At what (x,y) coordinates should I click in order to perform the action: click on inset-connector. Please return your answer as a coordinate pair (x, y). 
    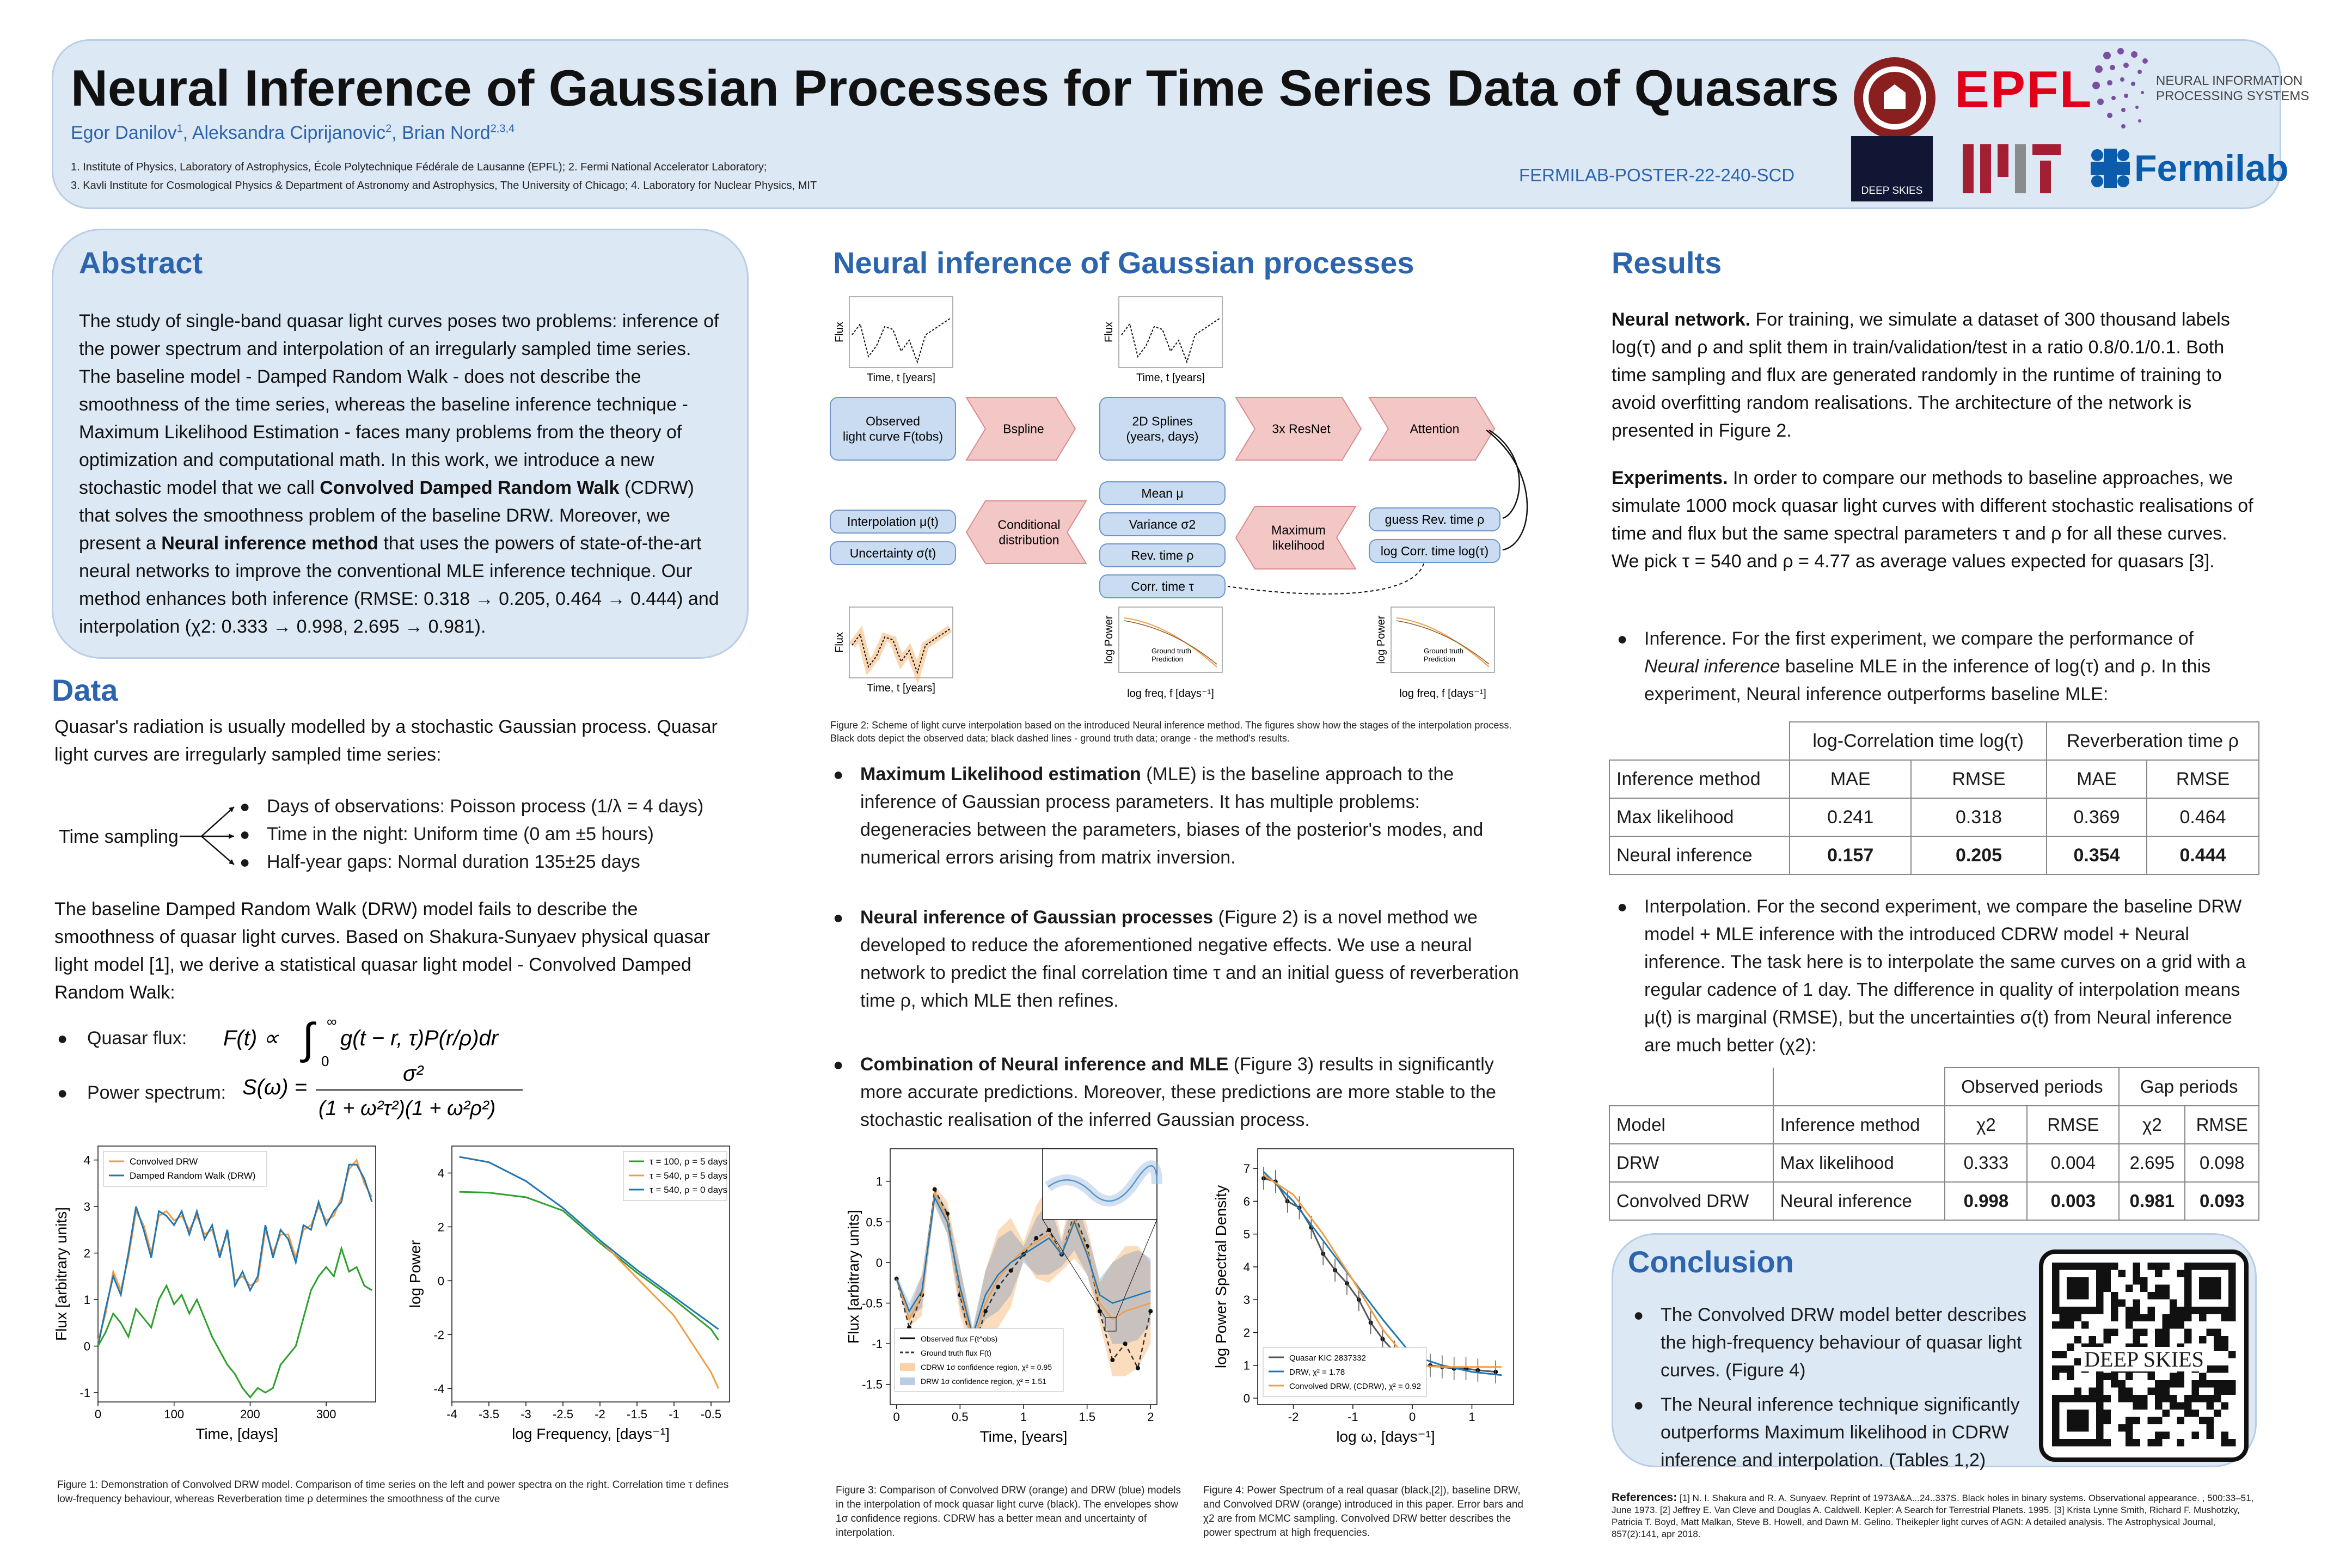
    Looking at the image, I should click on (1136, 1268).